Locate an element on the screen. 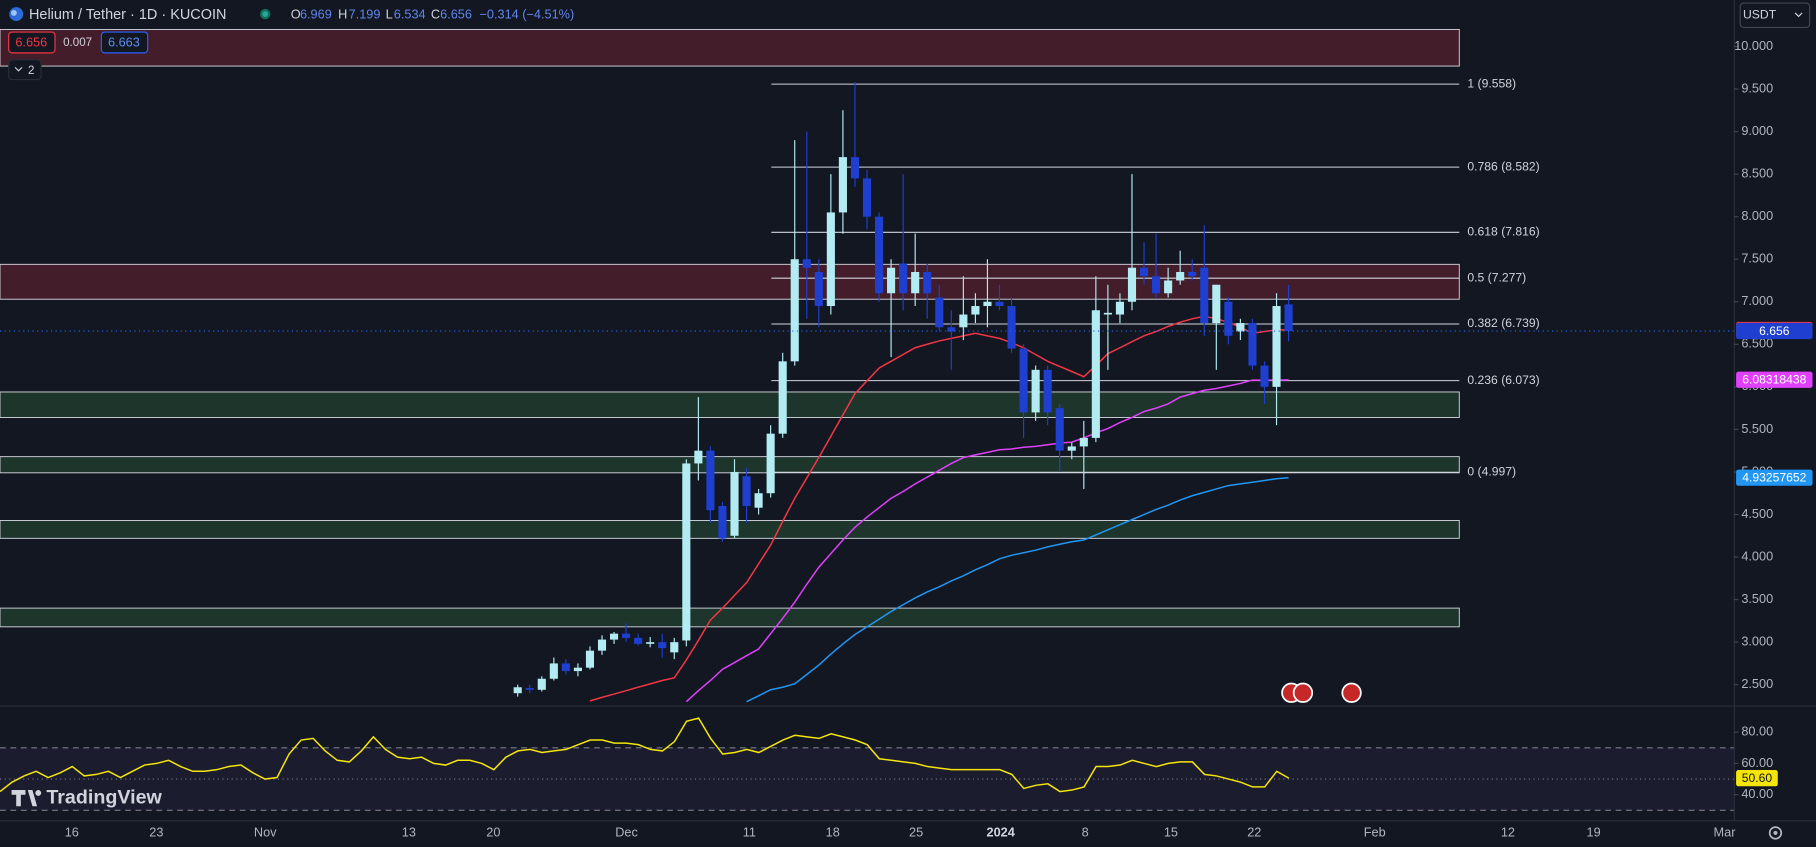 This screenshot has height=847, width=1816. y-tick-label: 10.000 is located at coordinates (1753, 45).